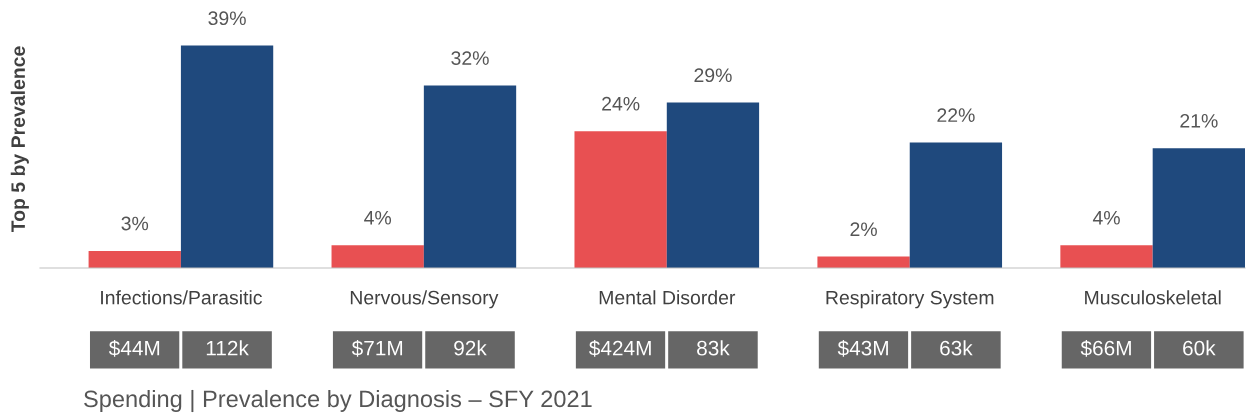  I want to click on data-label: 22%, so click(956, 115).